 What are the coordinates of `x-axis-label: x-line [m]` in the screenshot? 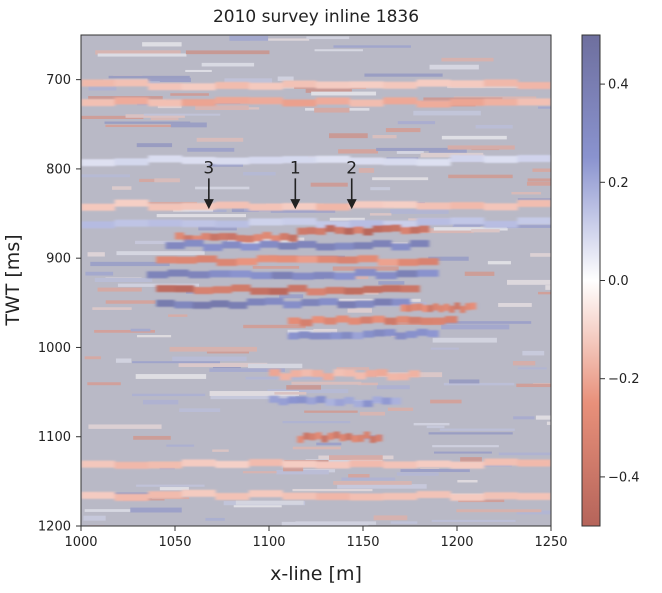 It's located at (316, 574).